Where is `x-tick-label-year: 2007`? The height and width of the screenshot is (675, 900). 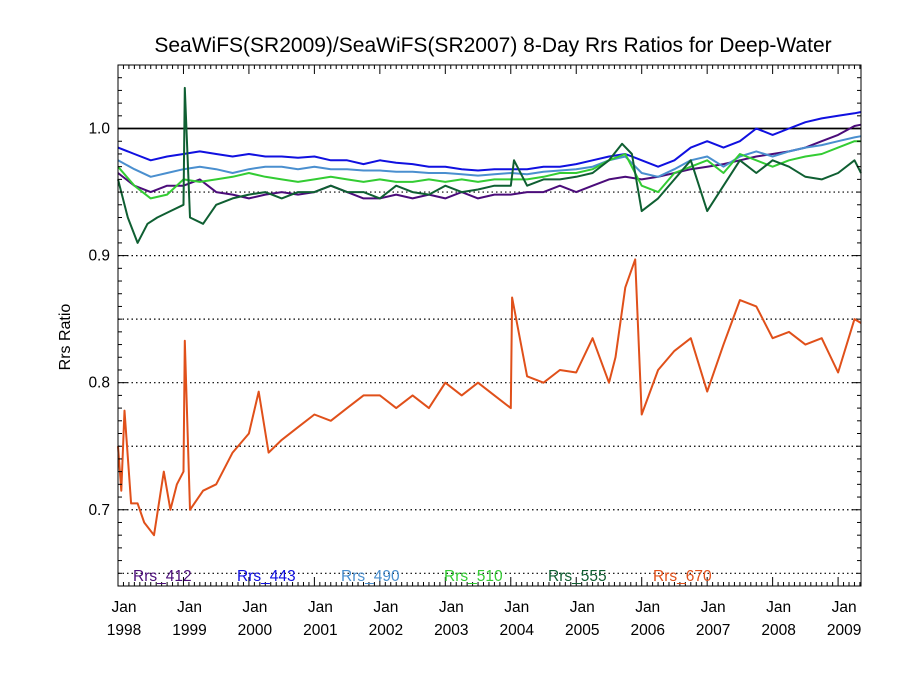 x-tick-label-year: 2007 is located at coordinates (713, 630).